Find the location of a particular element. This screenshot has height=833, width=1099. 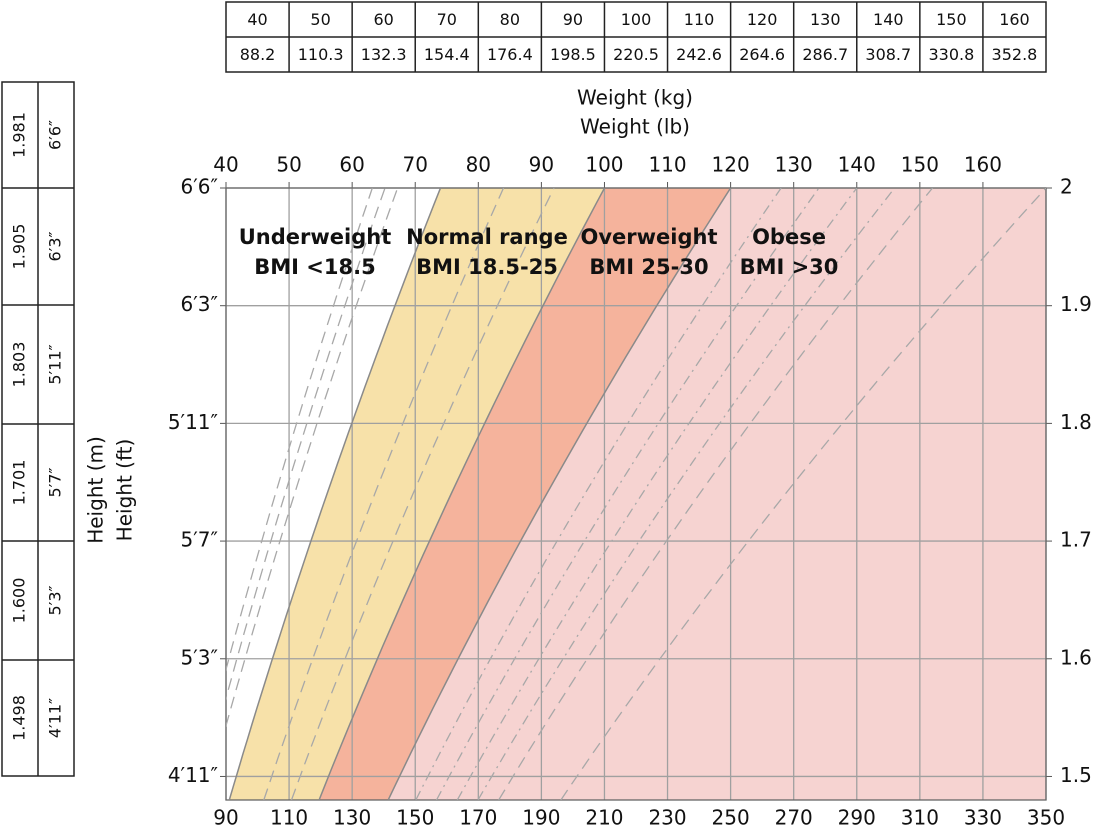

table-cell: 50 is located at coordinates (320, 19).